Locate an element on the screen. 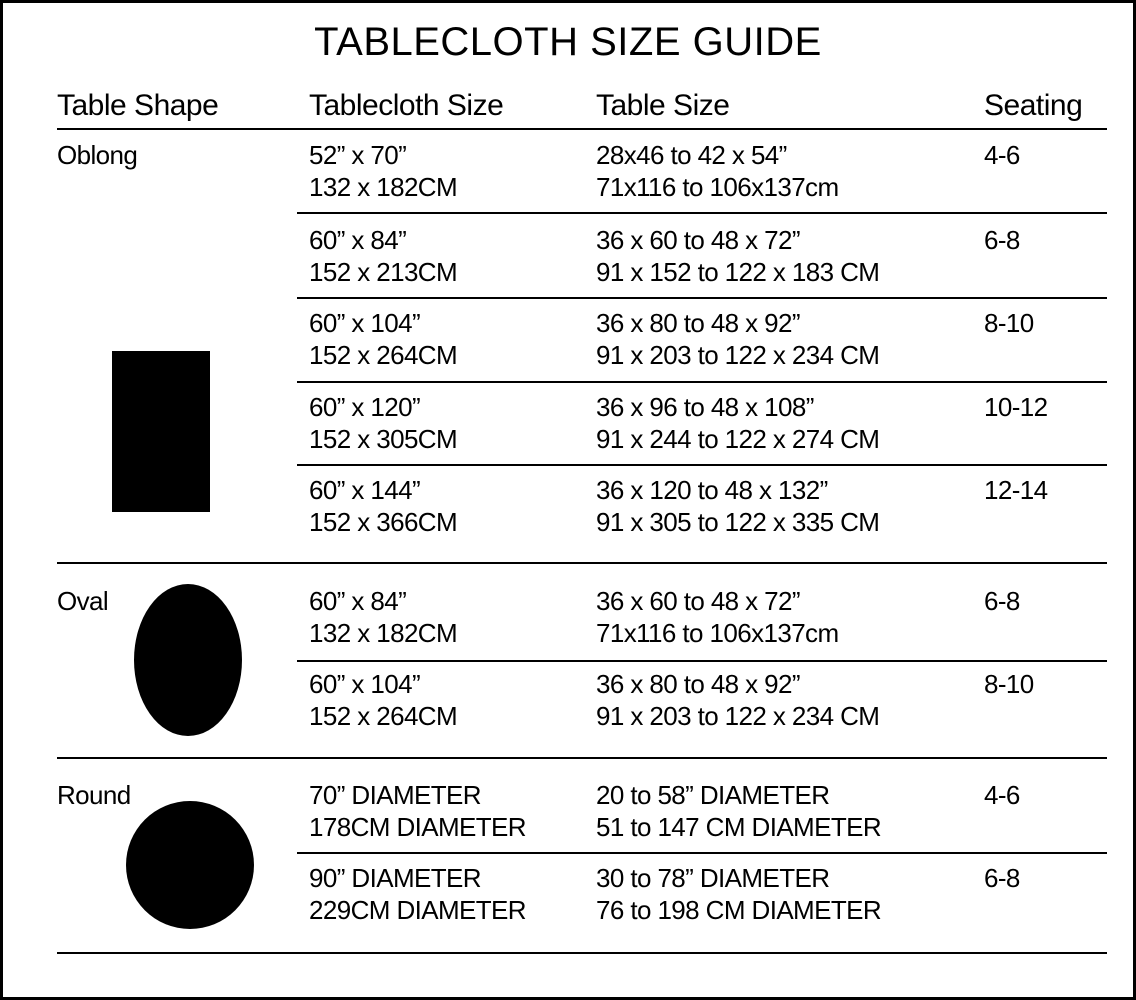  header-tablecloth-size: Tablecloth Size is located at coordinates (406, 105).